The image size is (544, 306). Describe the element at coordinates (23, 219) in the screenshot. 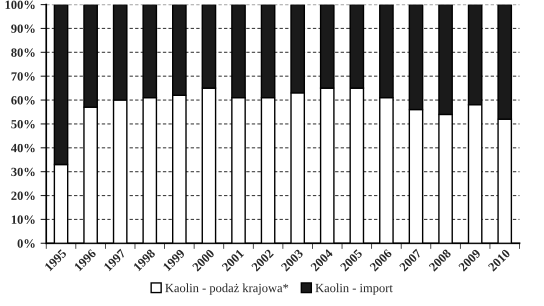

I see `y-tick-label: 10%` at that location.